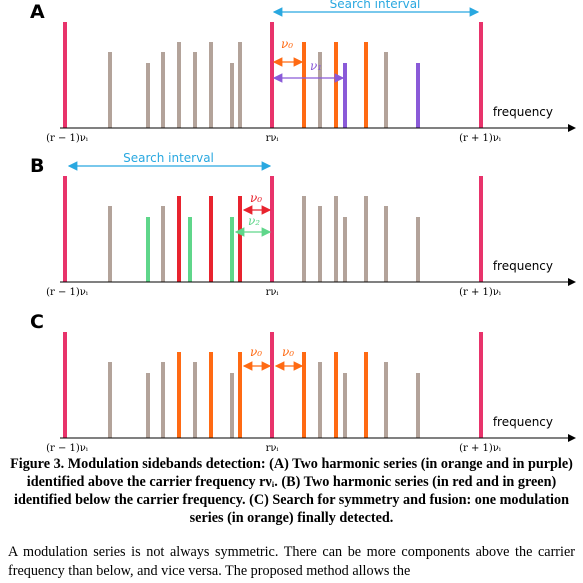 This screenshot has height=583, width=583. I want to click on panel-label: A, so click(37, 12).